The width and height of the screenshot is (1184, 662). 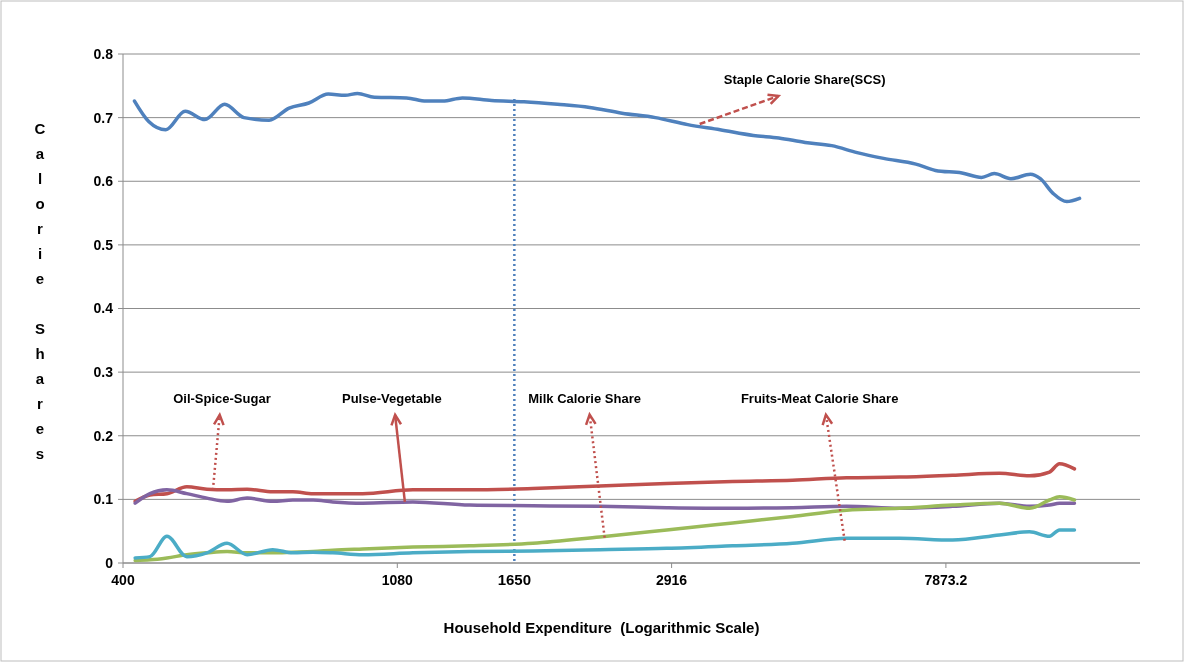 I want to click on y-tick-label: 0.7, so click(x=103, y=117).